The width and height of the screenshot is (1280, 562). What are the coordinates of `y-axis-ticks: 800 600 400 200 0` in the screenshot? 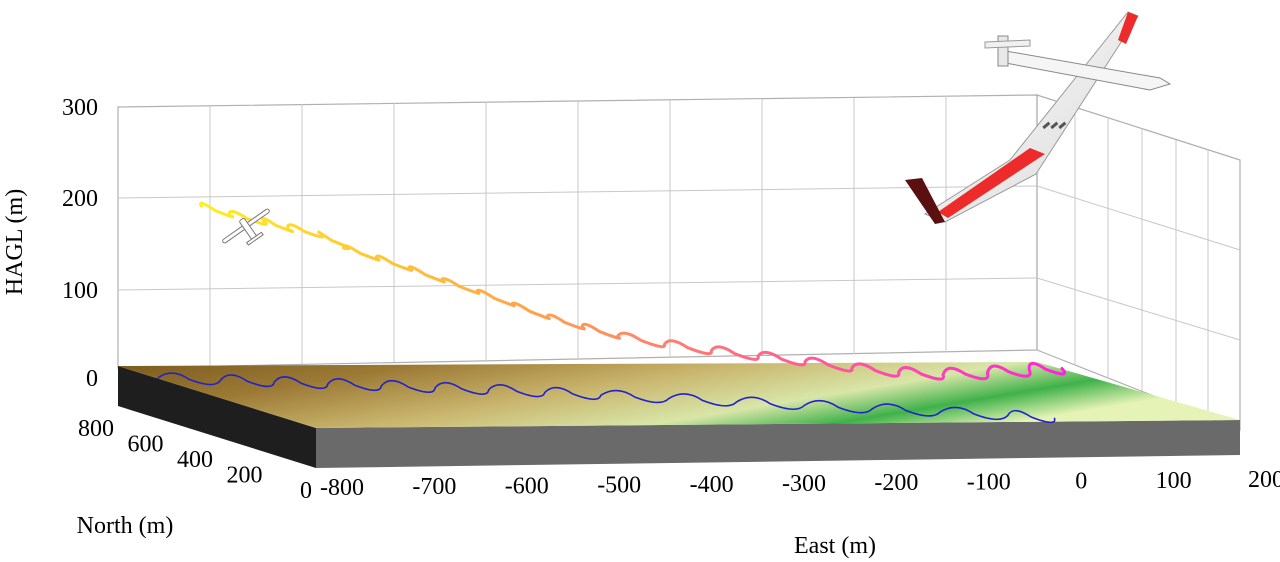 It's located at (195, 460).